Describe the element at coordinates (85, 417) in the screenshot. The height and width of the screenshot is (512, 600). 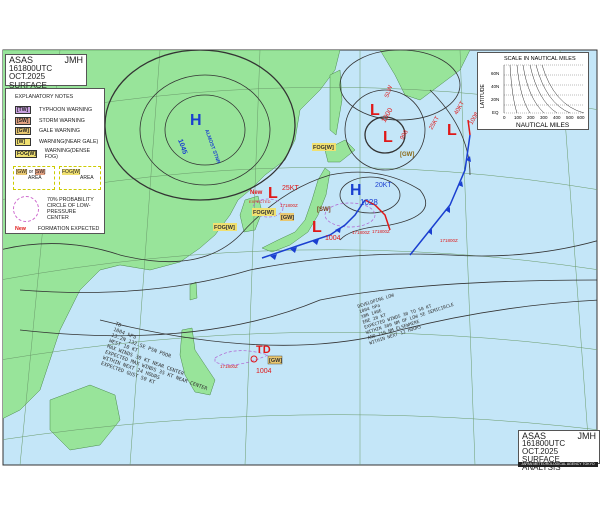
I see `land-borneo` at that location.